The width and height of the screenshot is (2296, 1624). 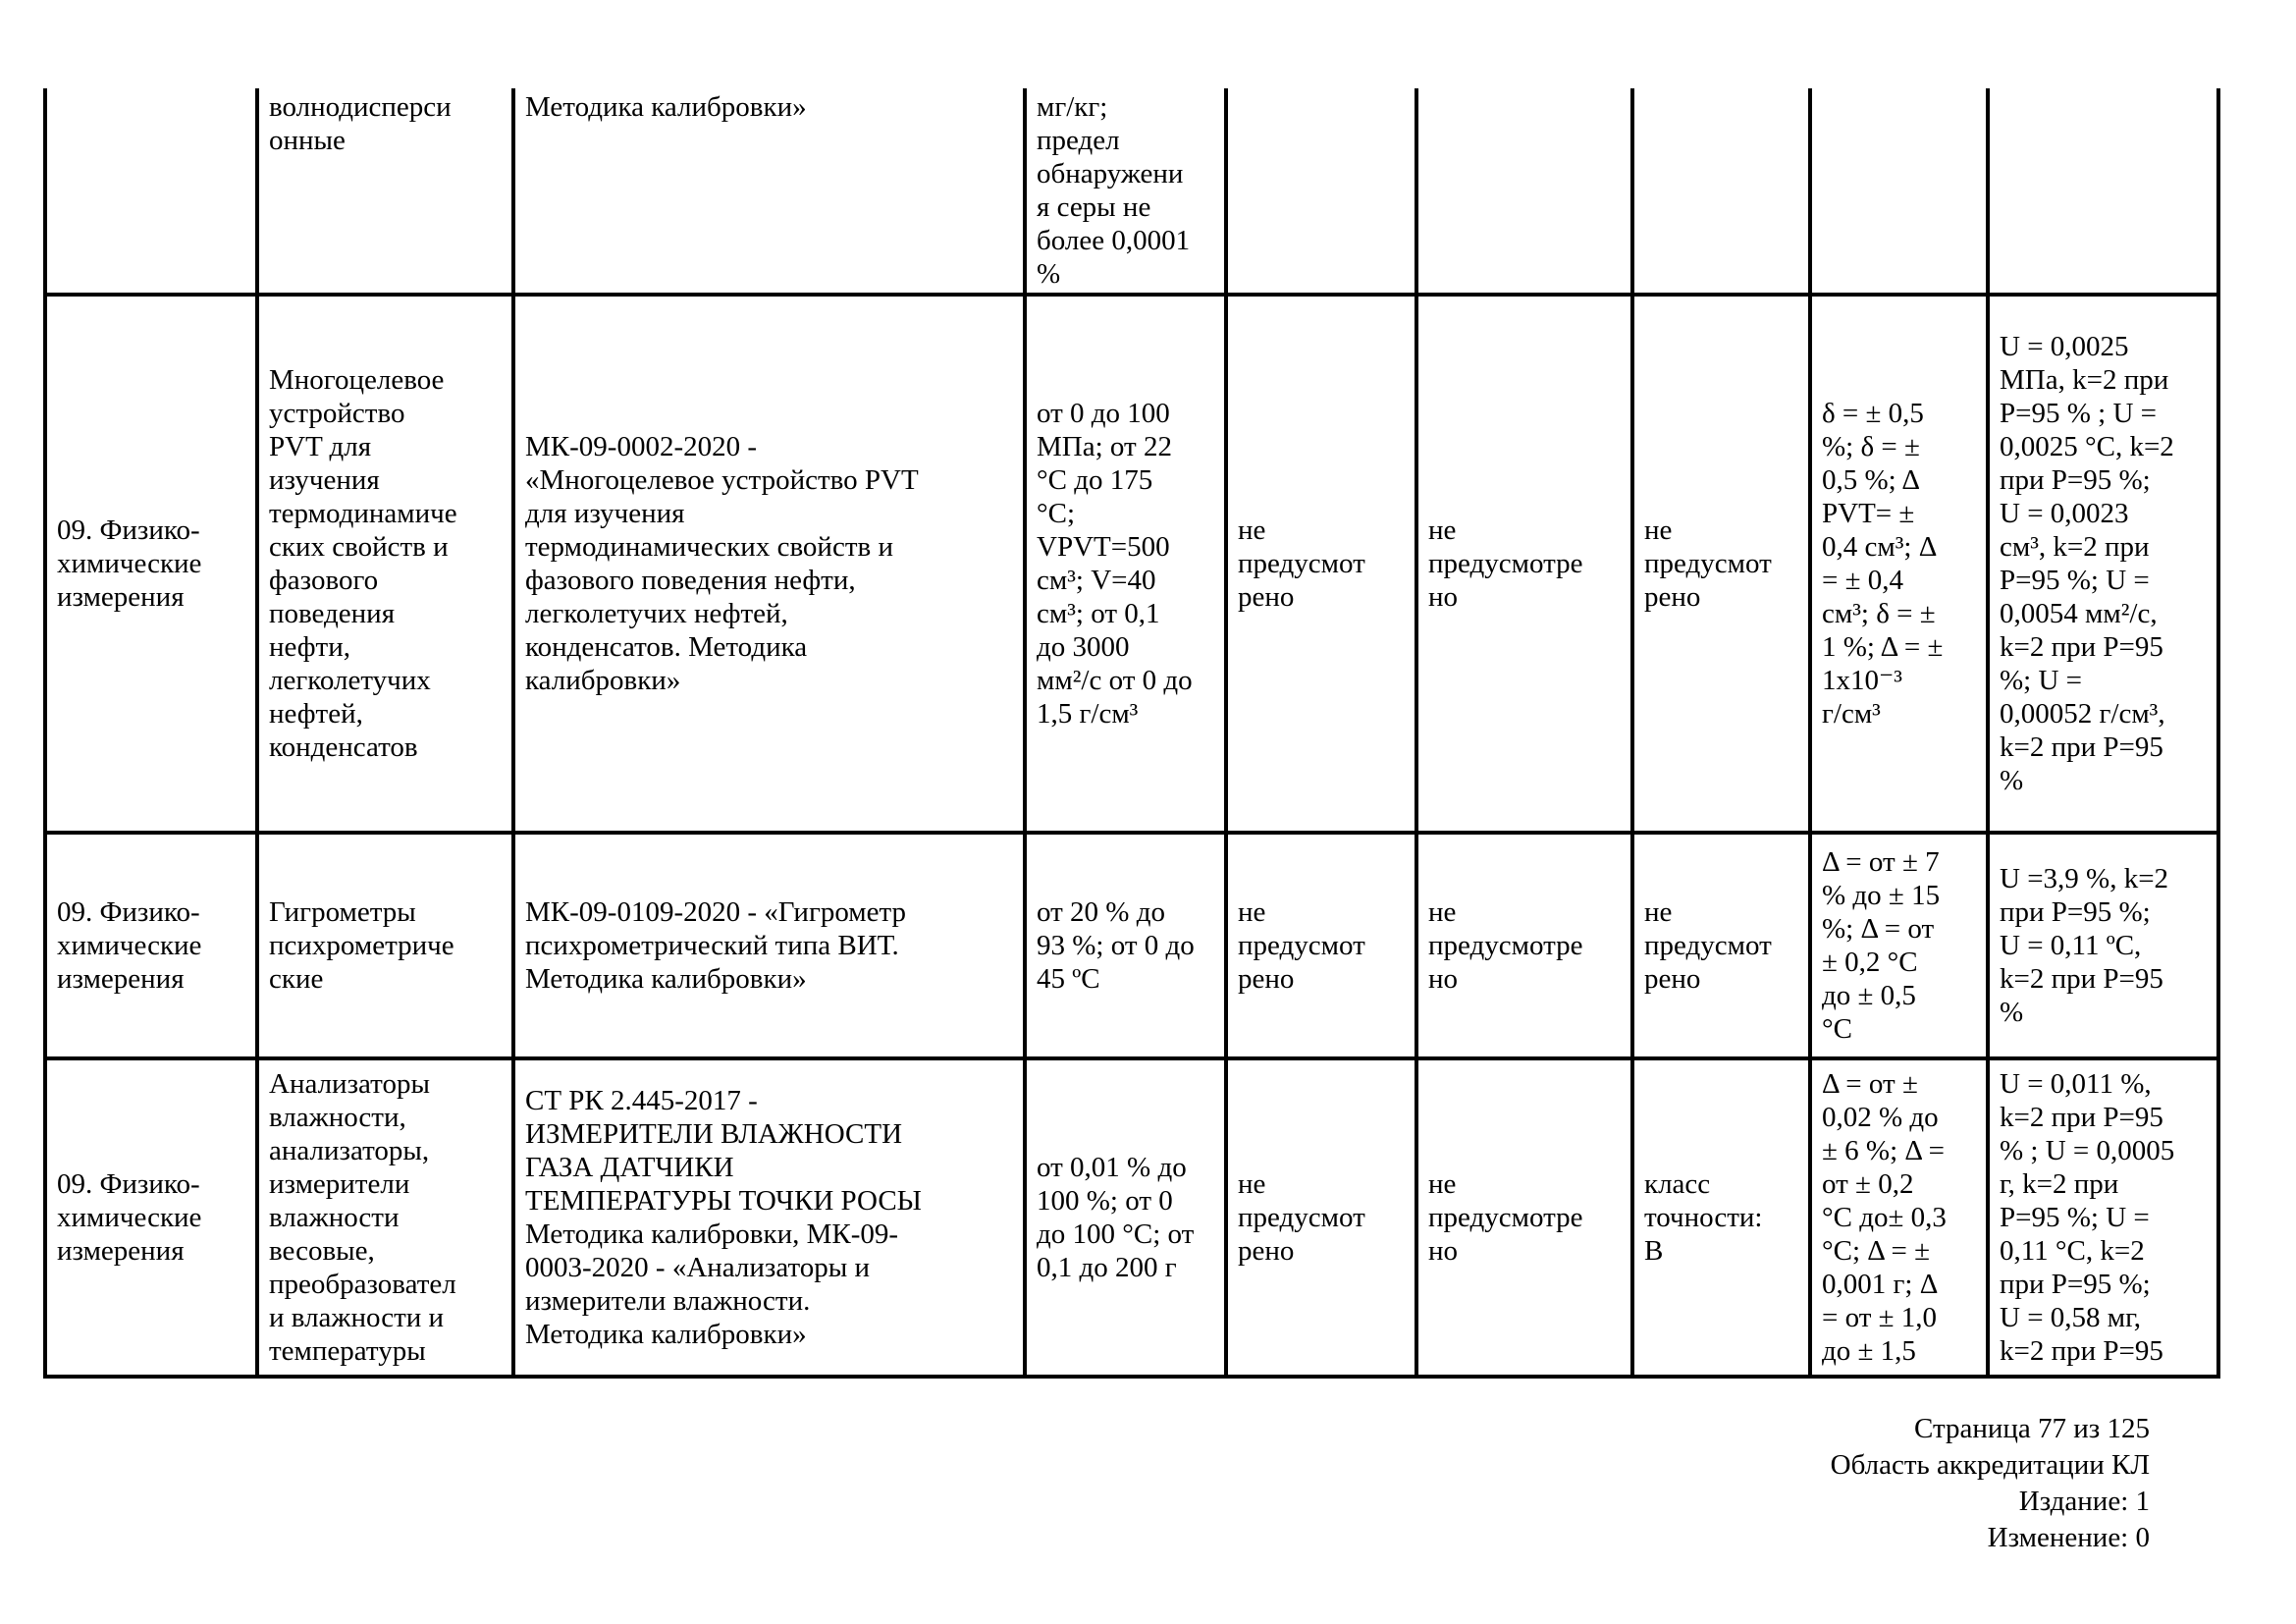 I want to click on table-cell: от 20 % до 93 %; от 0 до 45 ºC, so click(x=1125, y=945).